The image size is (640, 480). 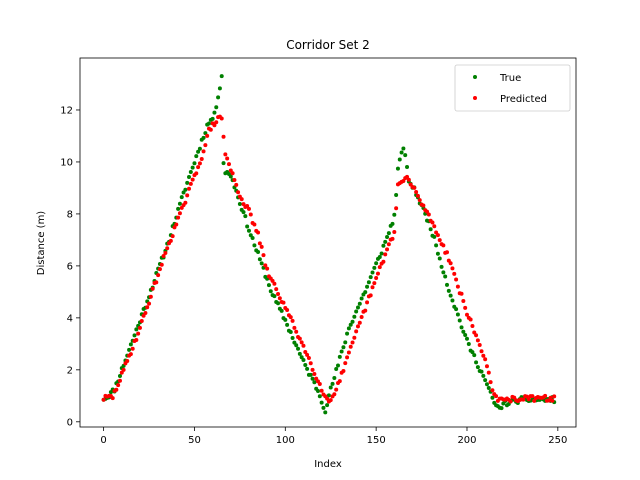 I want to click on legend: True Predicted, so click(x=512, y=88).